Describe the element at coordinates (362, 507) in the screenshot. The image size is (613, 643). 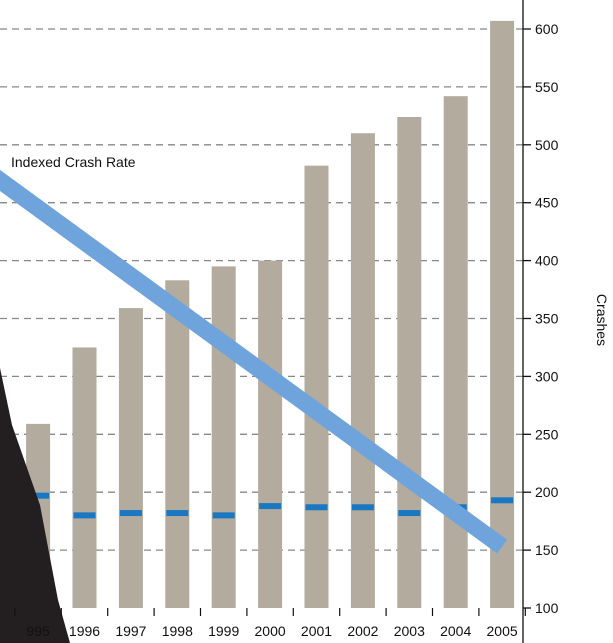
I see `marker-2002` at that location.